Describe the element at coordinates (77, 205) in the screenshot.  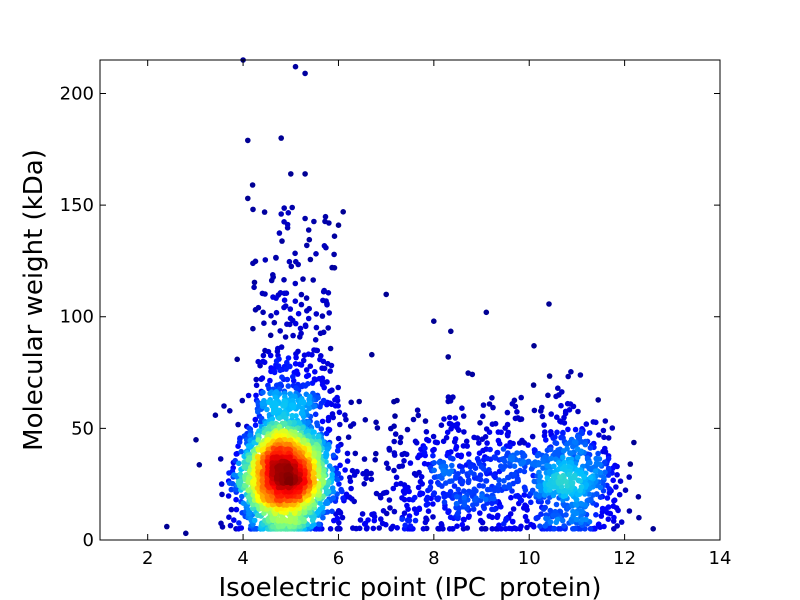
I see `y-tick-label: 150` at that location.